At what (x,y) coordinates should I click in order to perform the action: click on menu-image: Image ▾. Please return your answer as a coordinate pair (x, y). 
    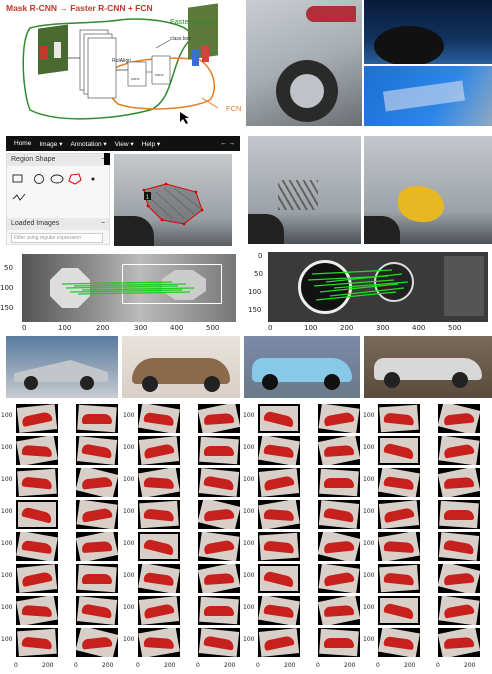
    Looking at the image, I should click on (50, 144).